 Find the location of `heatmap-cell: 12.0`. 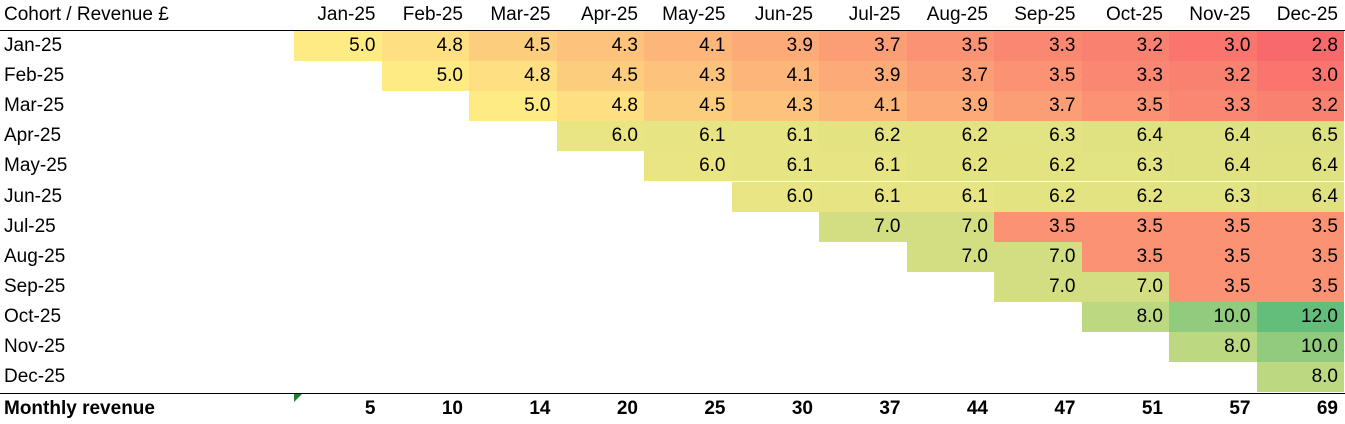

heatmap-cell: 12.0 is located at coordinates (1300, 316).